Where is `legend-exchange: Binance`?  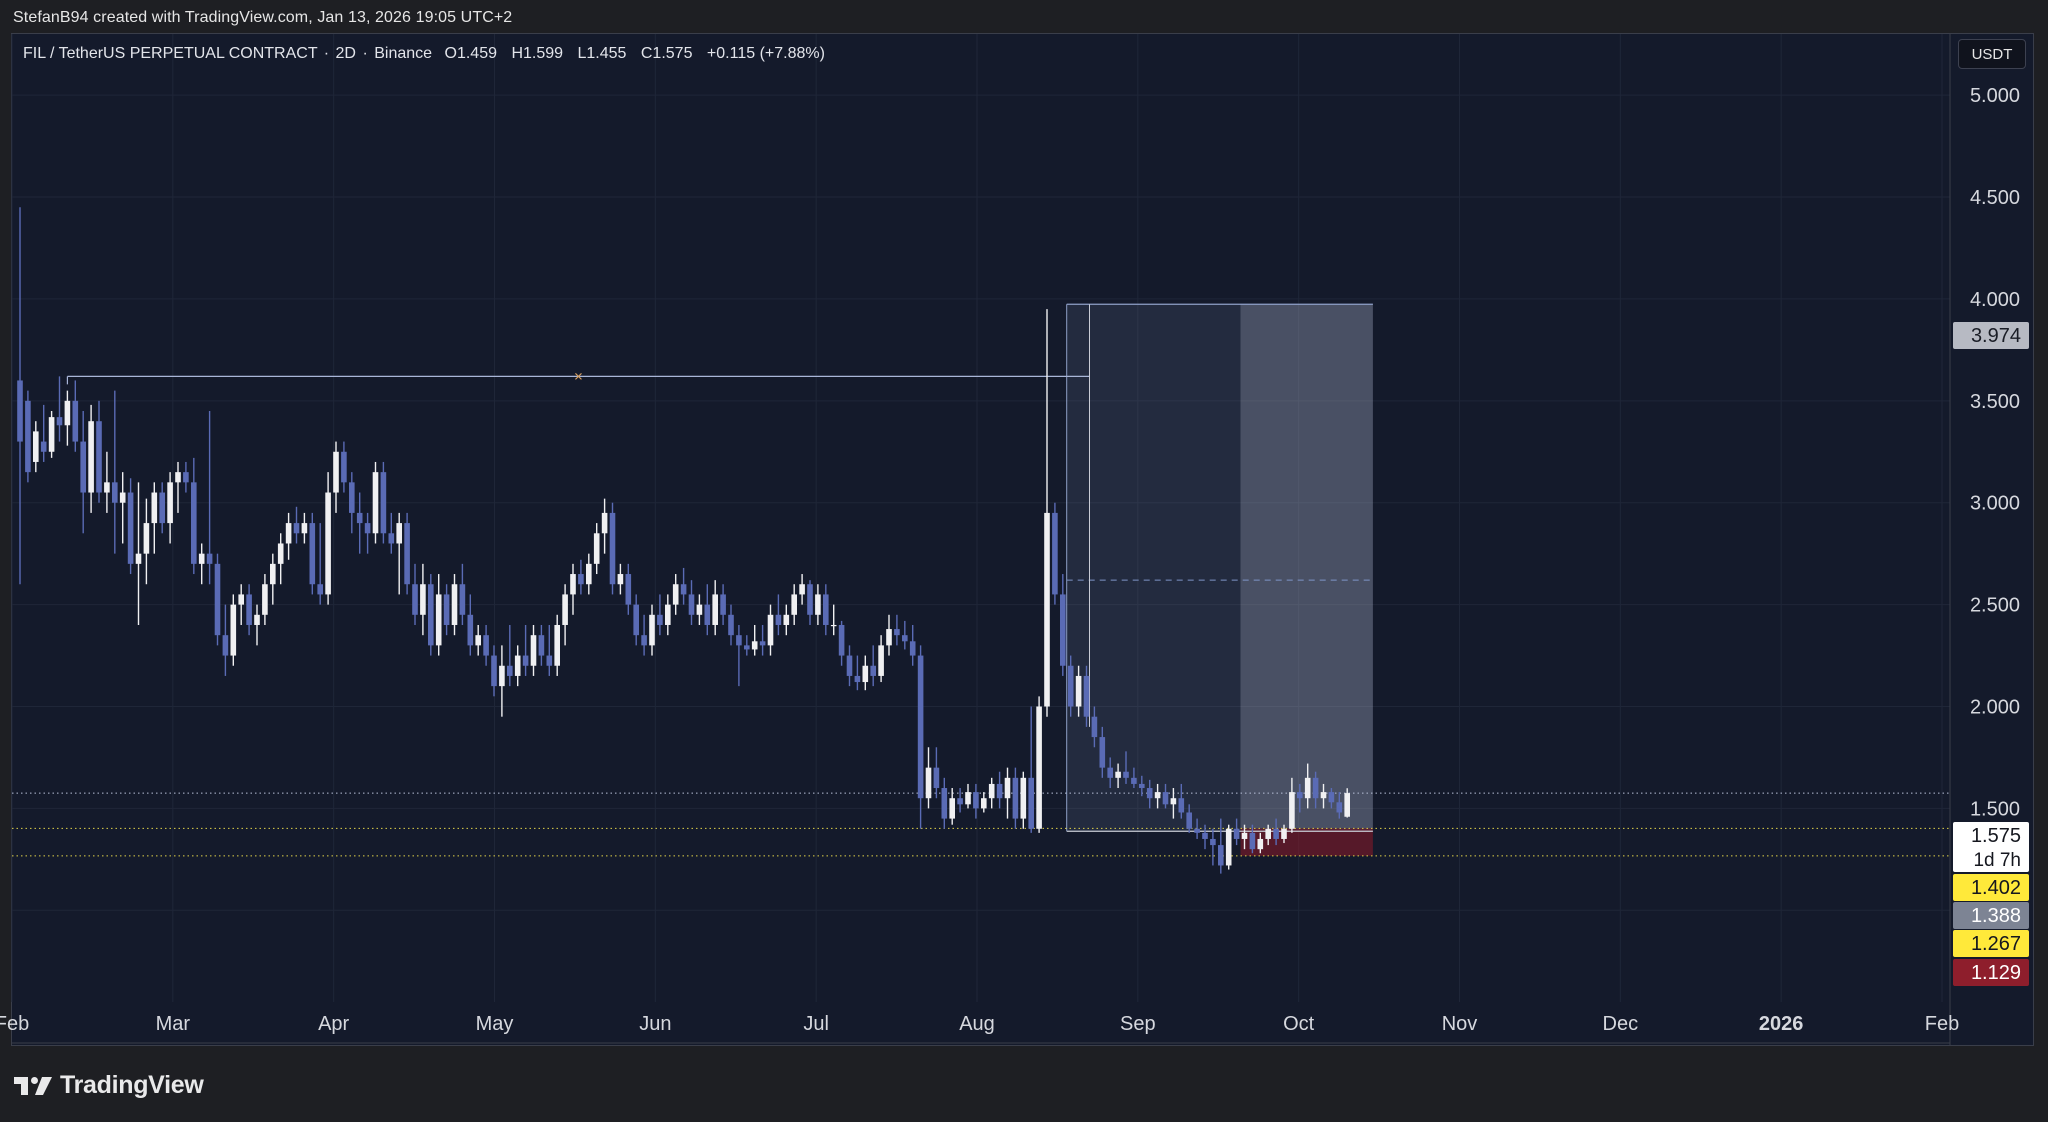
legend-exchange: Binance is located at coordinates (403, 53).